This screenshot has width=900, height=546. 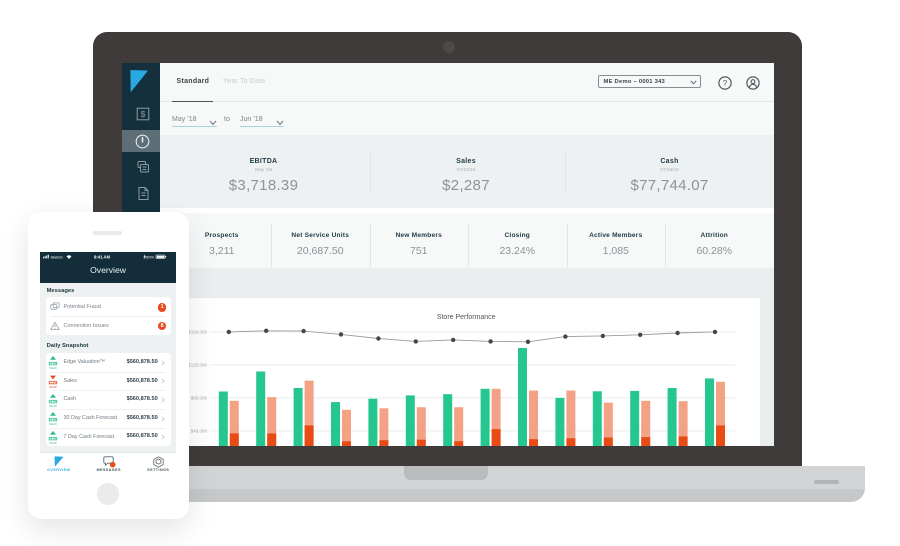 What do you see at coordinates (102, 257) in the screenshot?
I see `svg-text: 9:41 AM` at bounding box center [102, 257].